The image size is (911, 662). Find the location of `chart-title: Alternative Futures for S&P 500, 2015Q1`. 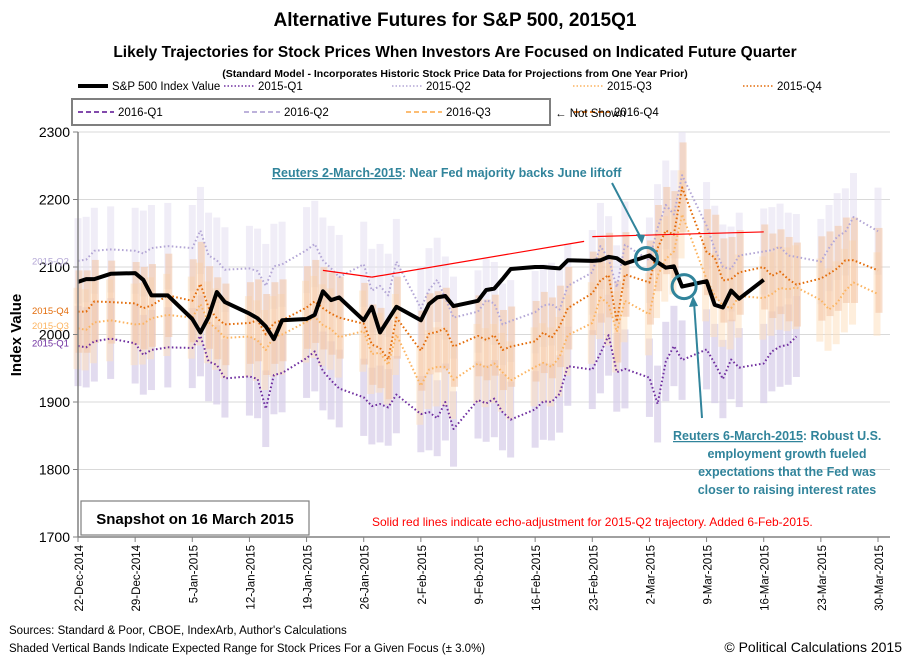

chart-title: Alternative Futures for S&P 500, 2015Q1 is located at coordinates (455, 20).